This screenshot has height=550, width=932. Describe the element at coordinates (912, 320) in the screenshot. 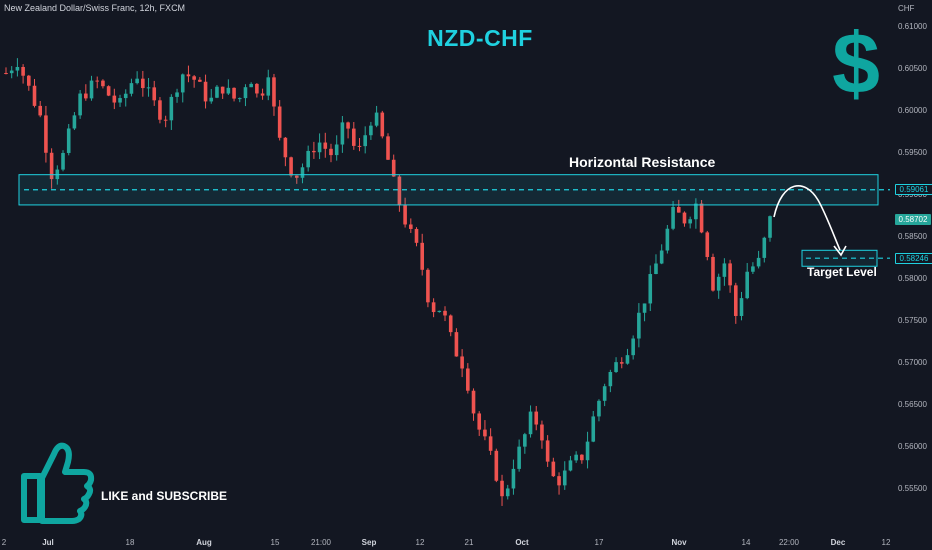

I see `y-tick-label: 0.57500` at that location.